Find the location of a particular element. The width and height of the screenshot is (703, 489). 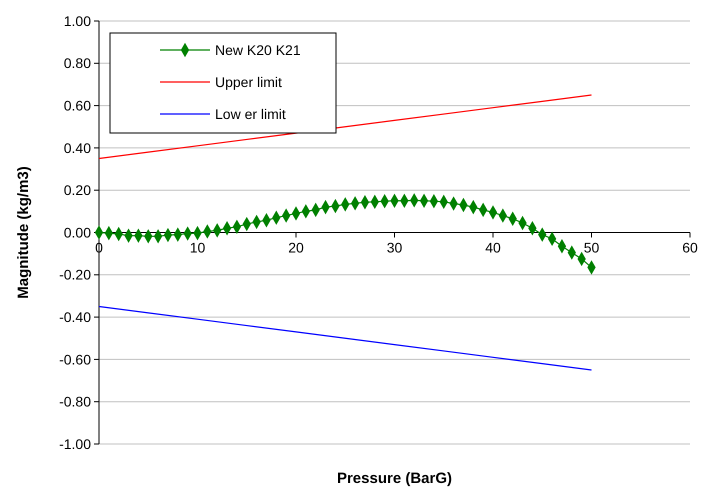

x-axis-title: Pressure (BarG) is located at coordinates (394, 478).